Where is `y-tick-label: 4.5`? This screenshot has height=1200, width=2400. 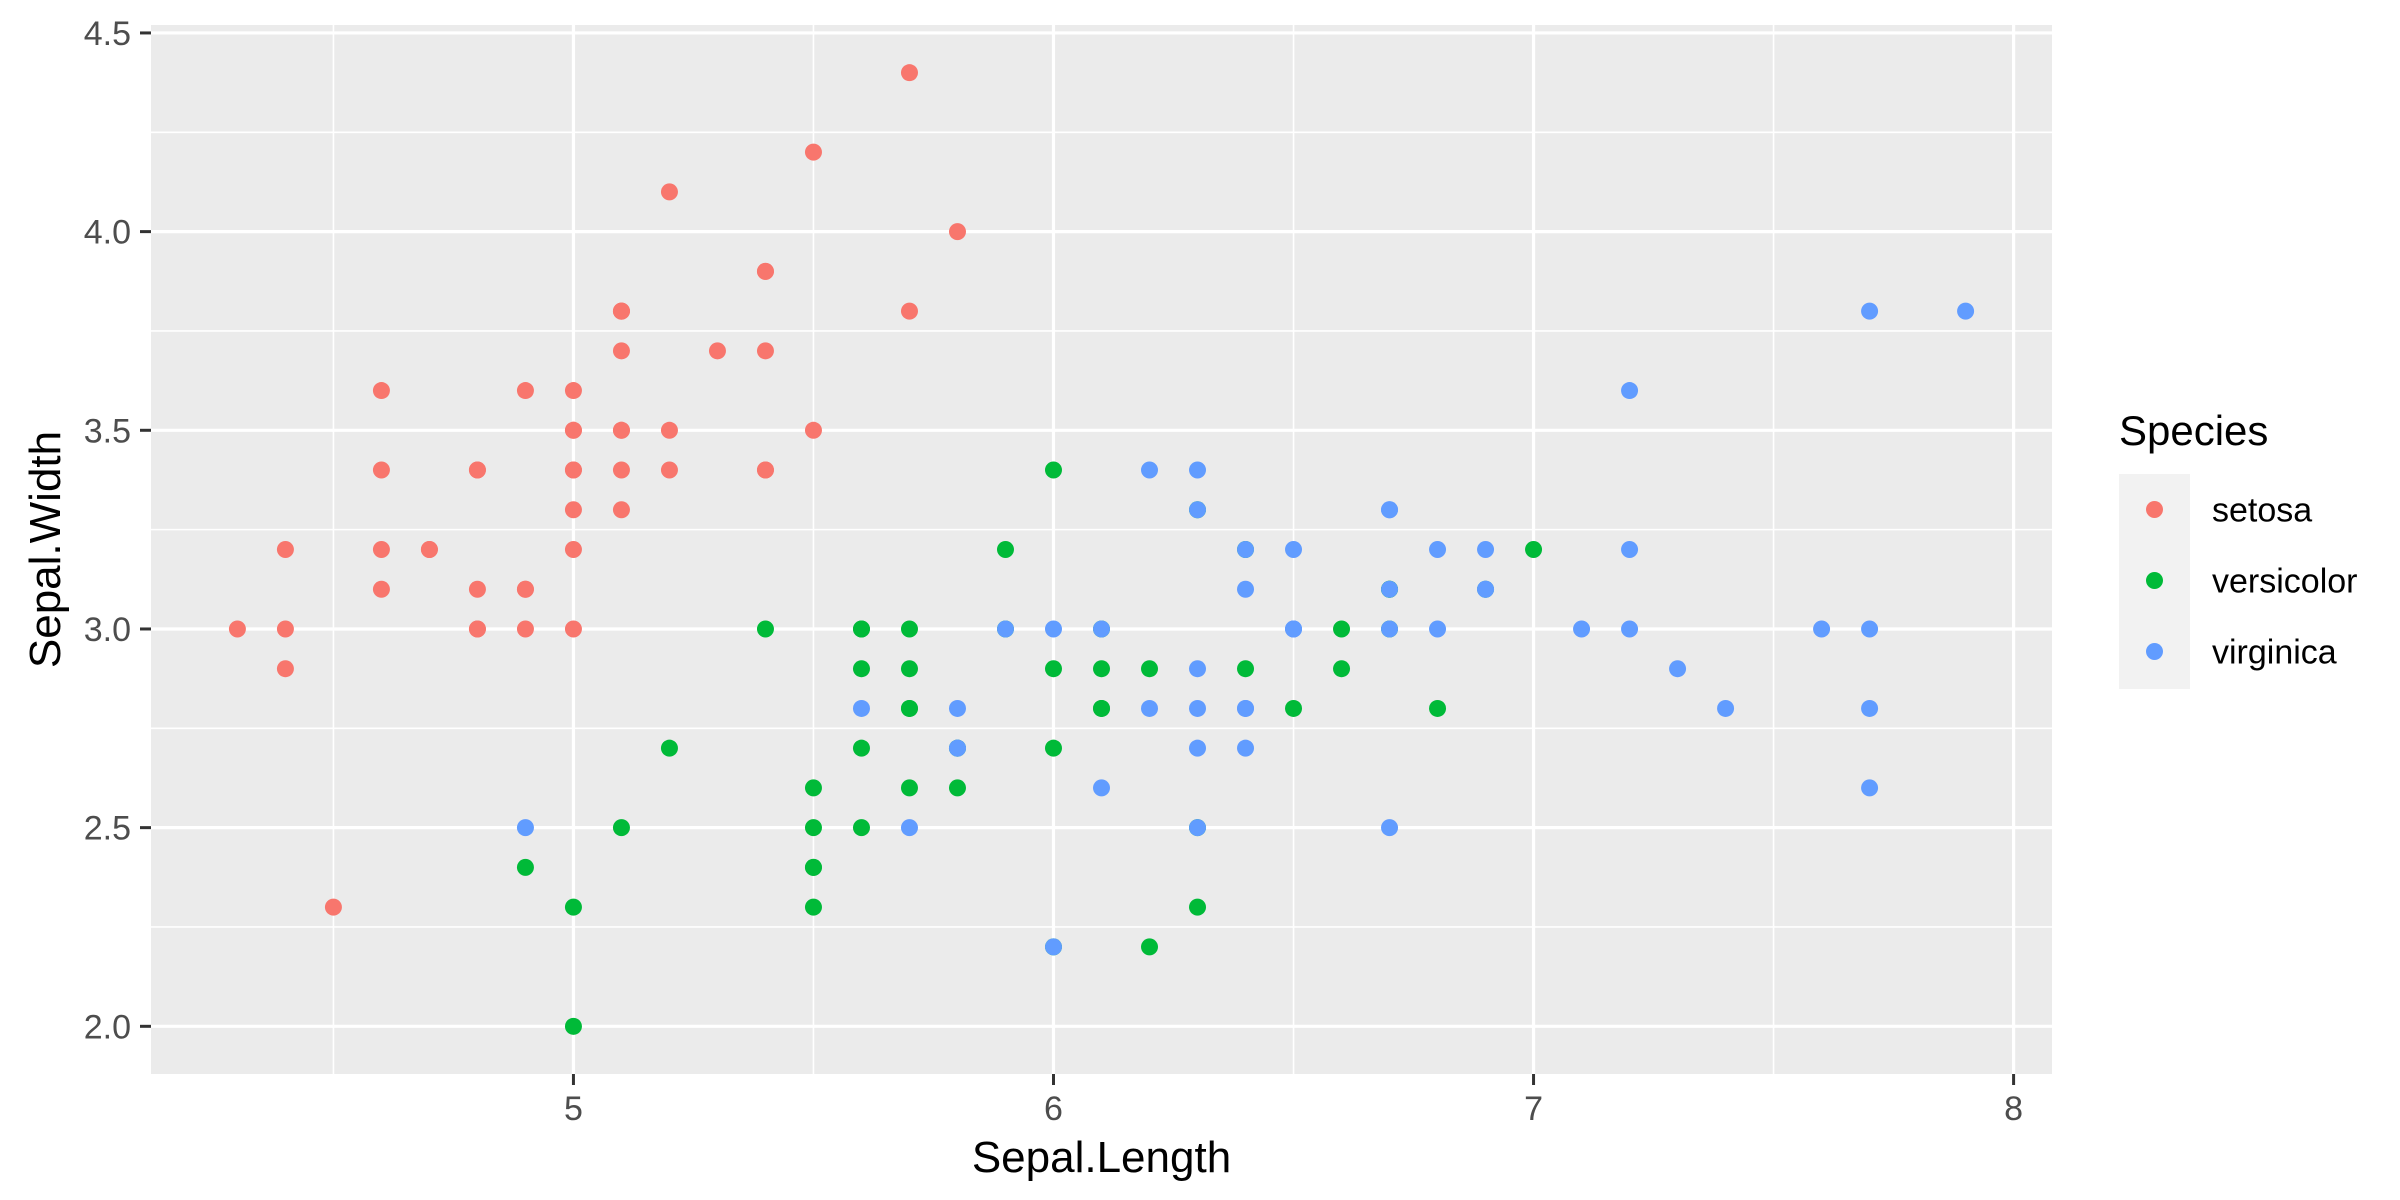 y-tick-label: 4.5 is located at coordinates (107, 34).